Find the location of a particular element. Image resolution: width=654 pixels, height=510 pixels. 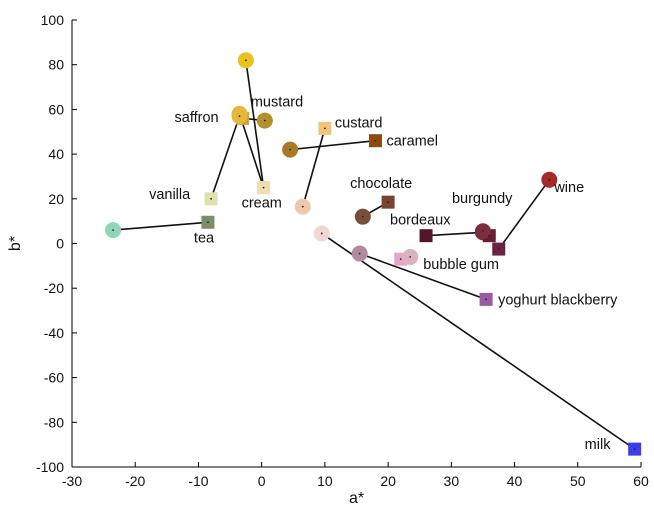

y-ticks: -100 -80 -60 -40 -20 0 20 40 60 80 100 is located at coordinates (56, 243).